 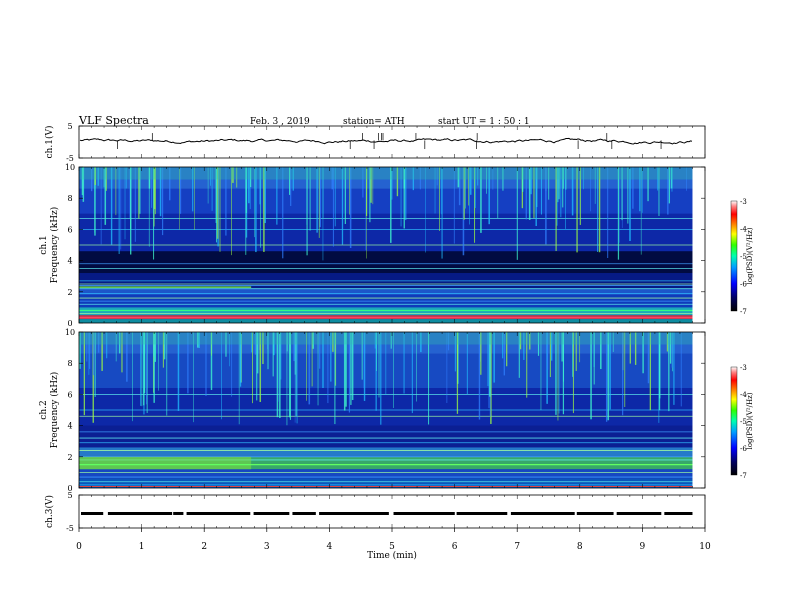 I want to click on ch3-ytick-label: 5, so click(x=69, y=495).